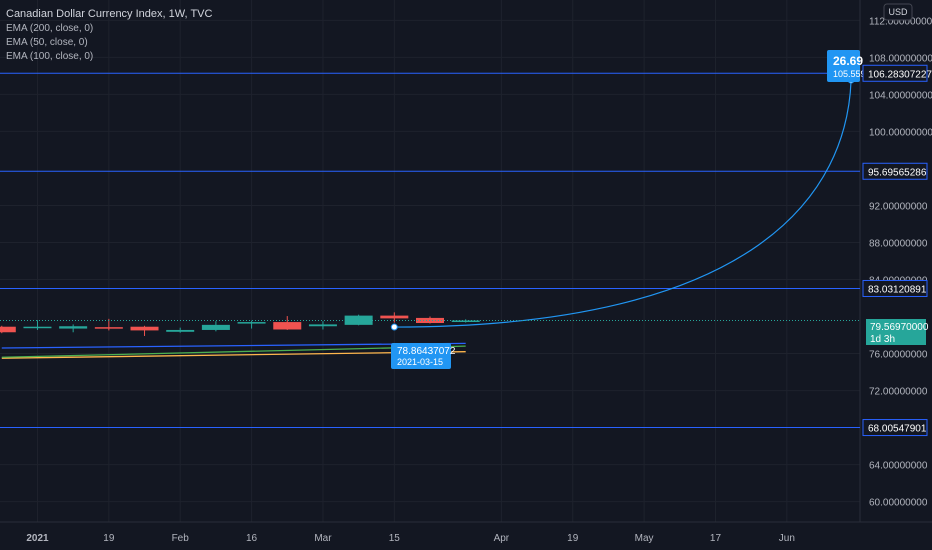  Describe the element at coordinates (109, 14) in the screenshot. I see `chart-title: Canadian Dollar Currency Index, 1W, TVC` at that location.